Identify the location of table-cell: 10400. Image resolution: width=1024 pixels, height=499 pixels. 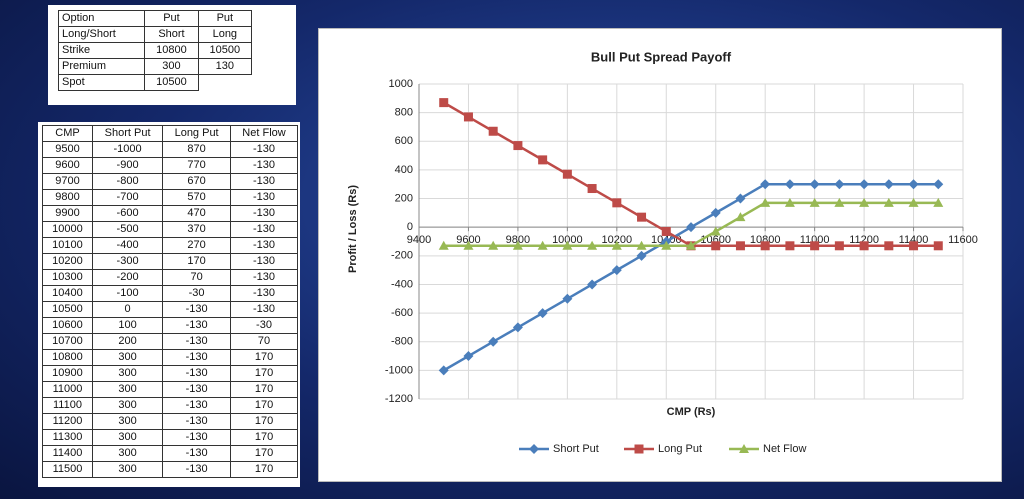
(67, 293).